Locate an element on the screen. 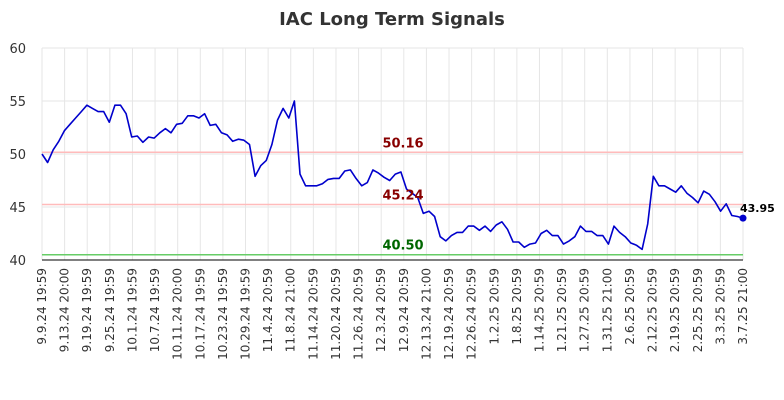 This screenshot has height=400, width=784. x-tick-label: 9.13.24 20:00 is located at coordinates (65, 310).